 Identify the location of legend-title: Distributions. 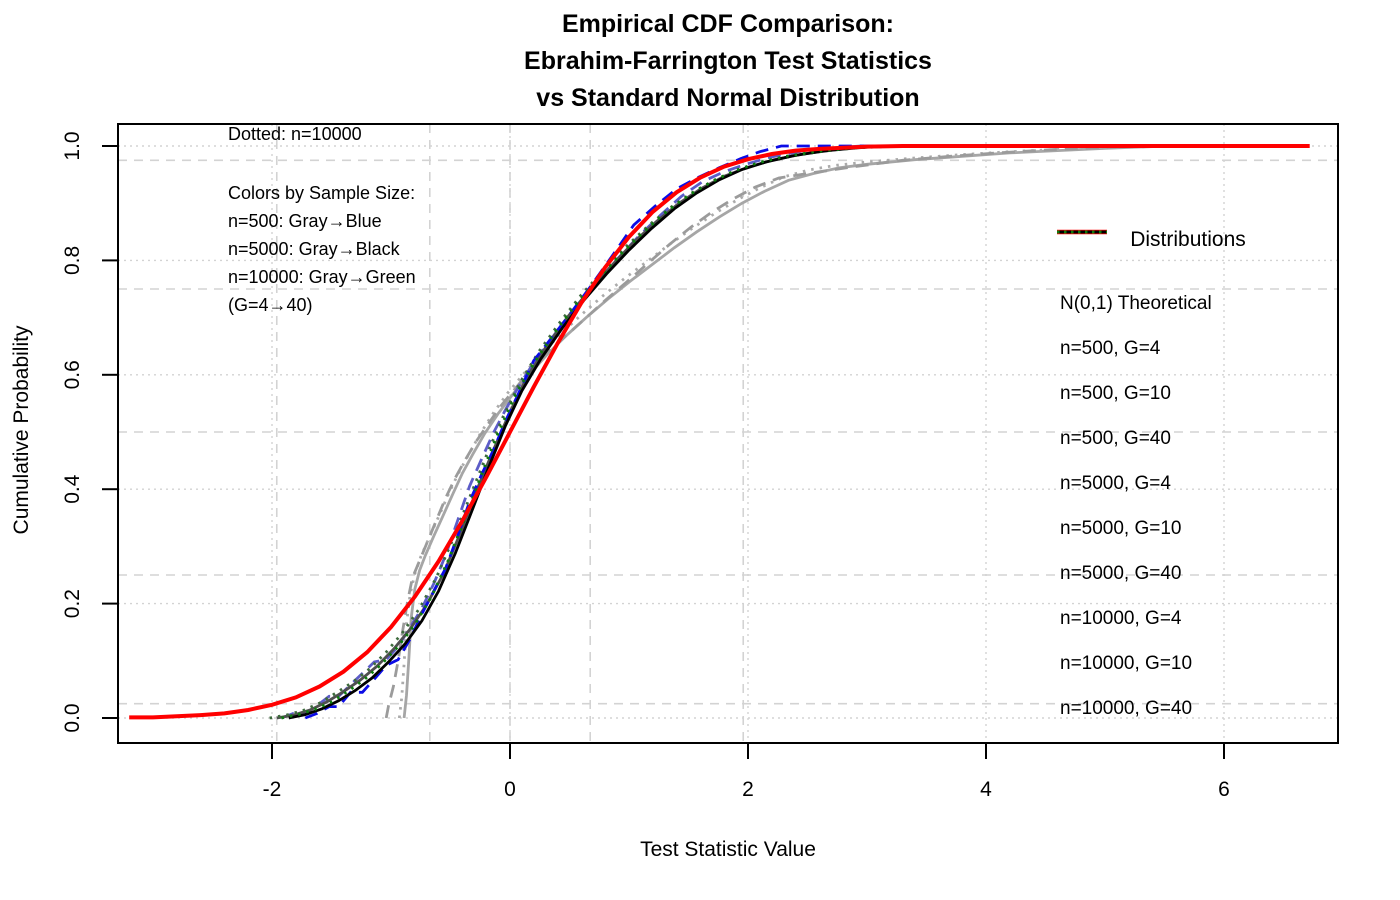
(1188, 239).